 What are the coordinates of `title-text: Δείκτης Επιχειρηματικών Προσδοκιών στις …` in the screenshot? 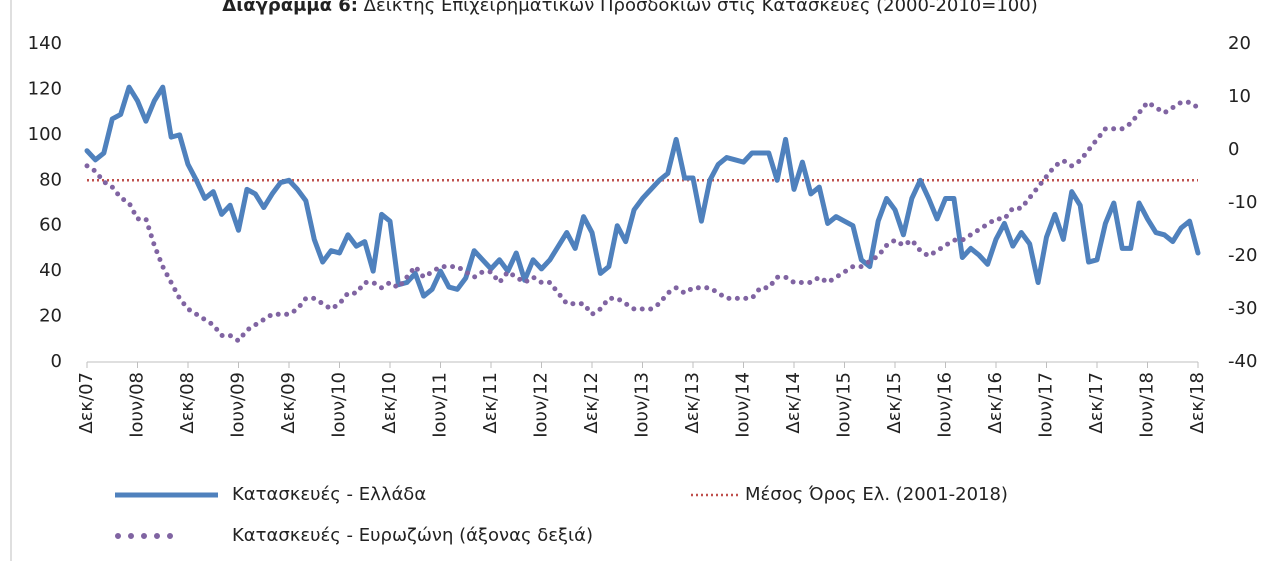 It's located at (701, 8).